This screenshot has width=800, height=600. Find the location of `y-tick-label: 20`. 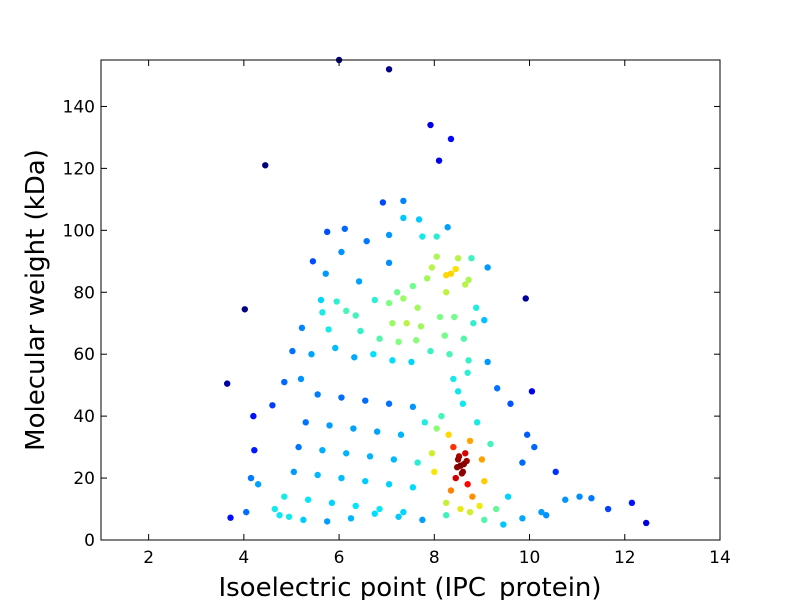

y-tick-label: 20 is located at coordinates (84, 479).